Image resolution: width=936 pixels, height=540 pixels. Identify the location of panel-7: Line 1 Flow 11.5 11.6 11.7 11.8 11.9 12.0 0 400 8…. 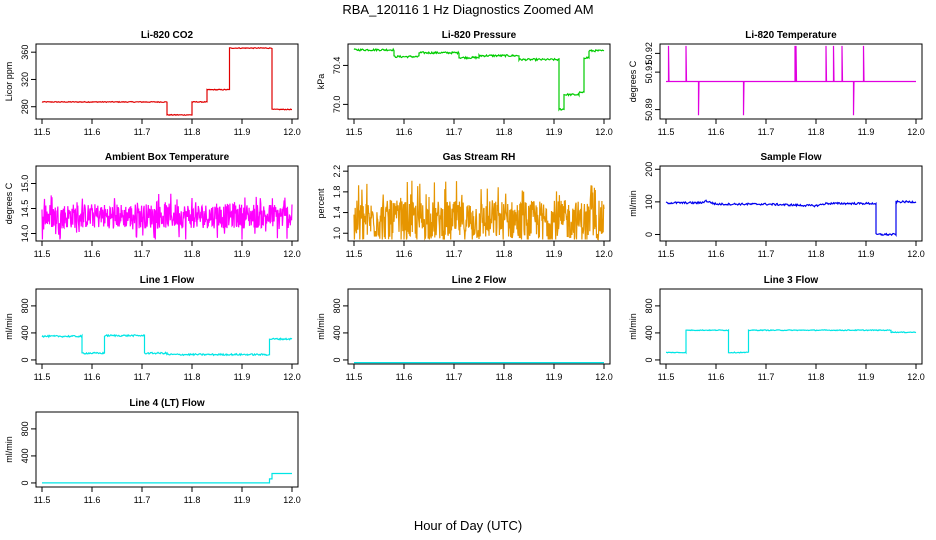
(152, 328).